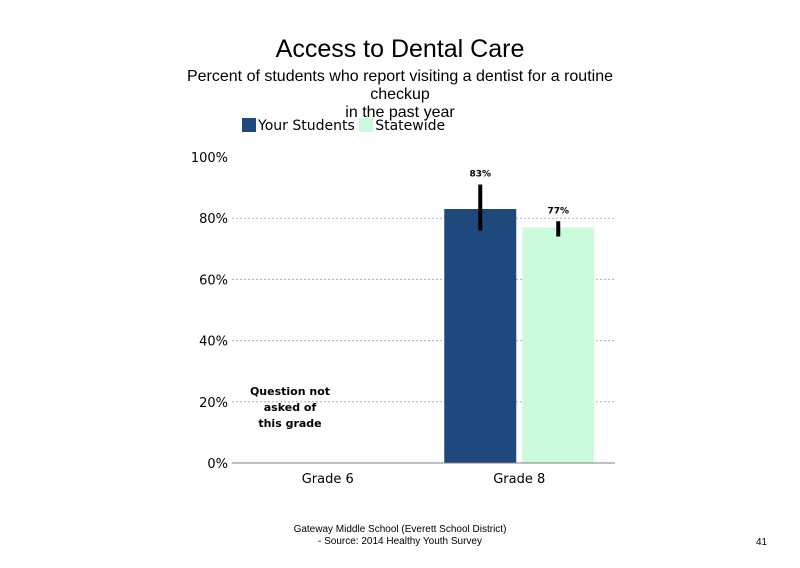  I want to click on legend-item-statewide: Statewide, so click(402, 126).